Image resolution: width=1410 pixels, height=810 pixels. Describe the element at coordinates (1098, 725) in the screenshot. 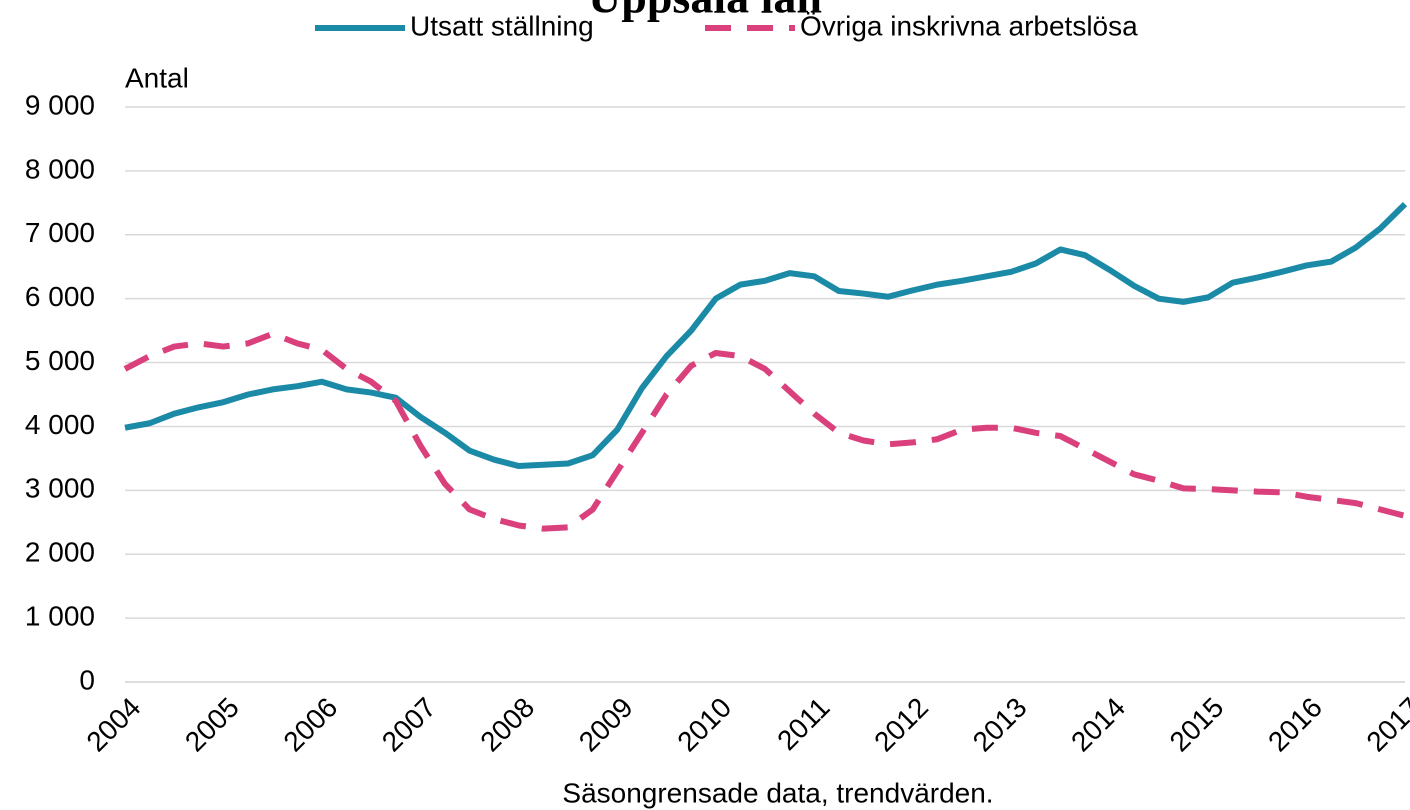

I see `x-tick-label: 2014` at that location.